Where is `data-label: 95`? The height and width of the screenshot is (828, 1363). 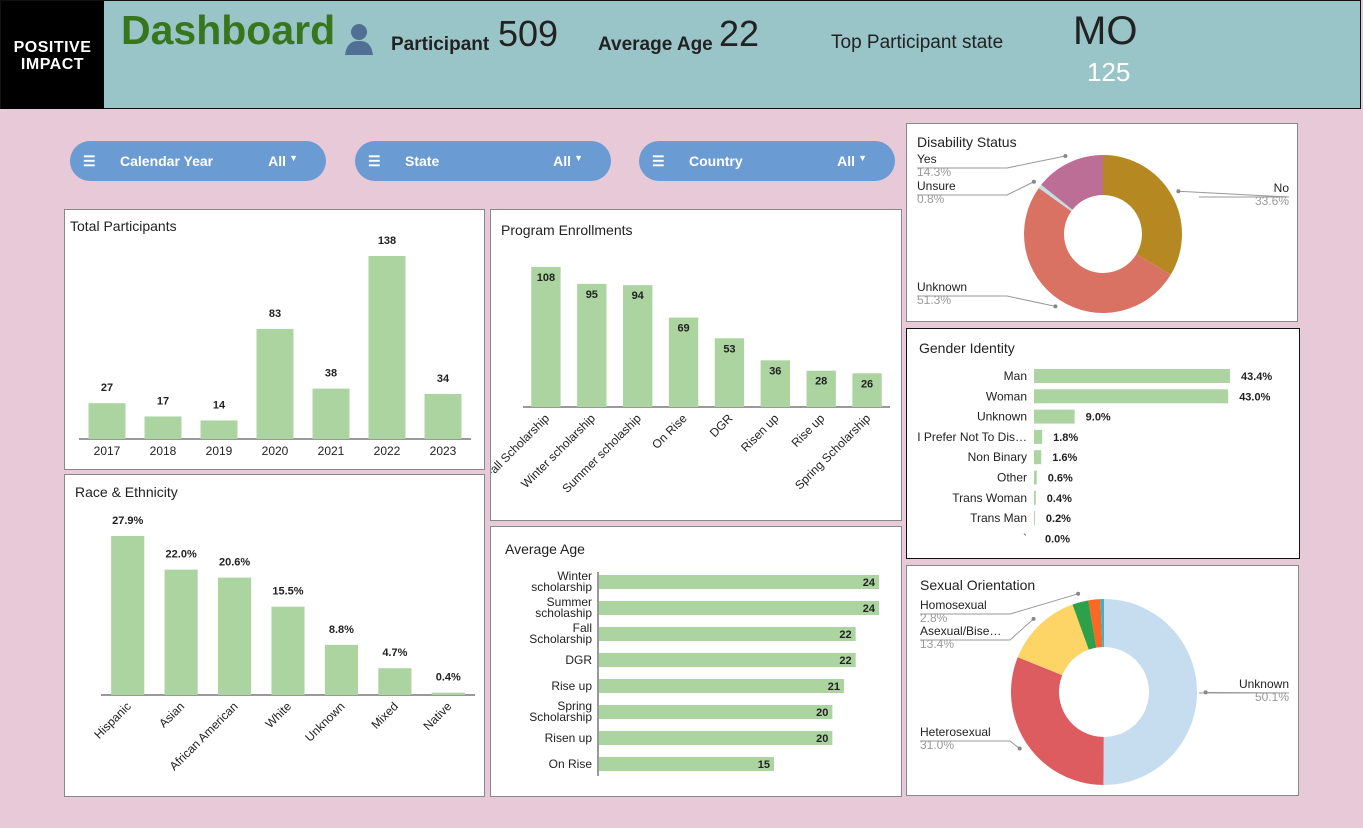
data-label: 95 is located at coordinates (592, 295).